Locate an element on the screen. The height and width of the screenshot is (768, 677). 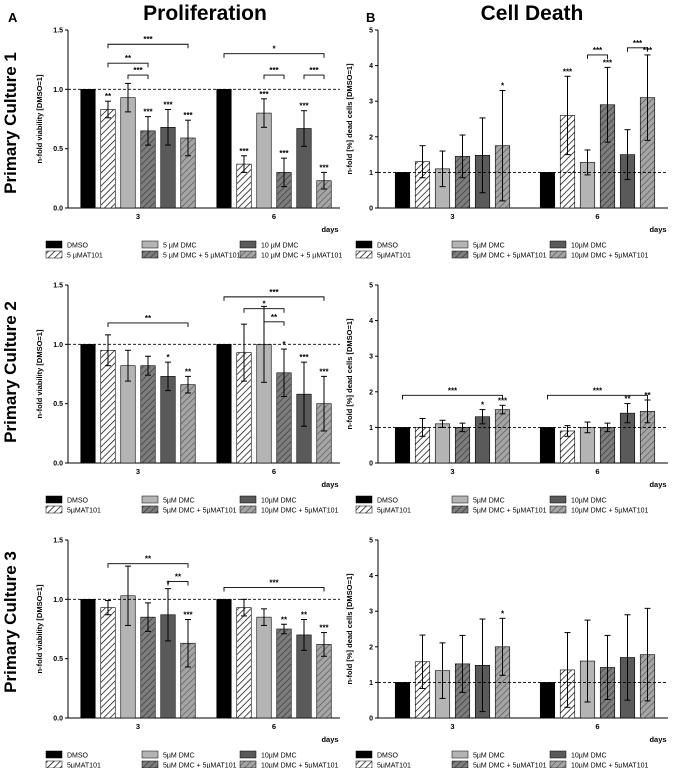
y-tick-label-b3: 1 is located at coordinates (371, 683).